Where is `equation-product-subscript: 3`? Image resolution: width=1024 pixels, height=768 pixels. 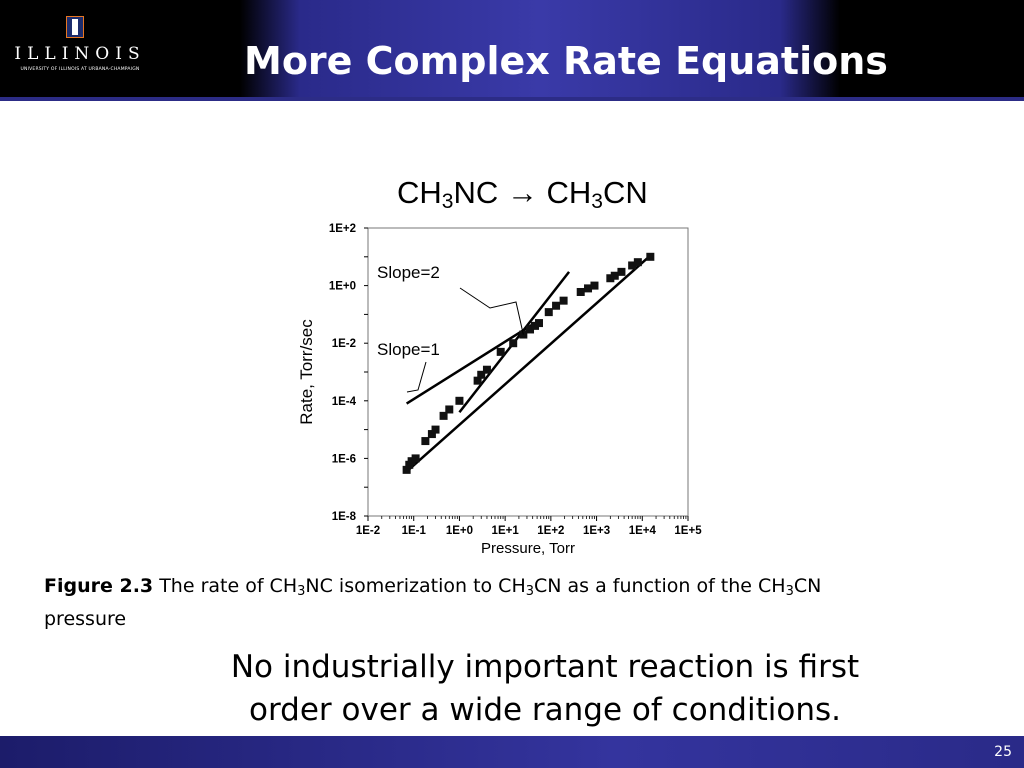 equation-product-subscript: 3 is located at coordinates (597, 201).